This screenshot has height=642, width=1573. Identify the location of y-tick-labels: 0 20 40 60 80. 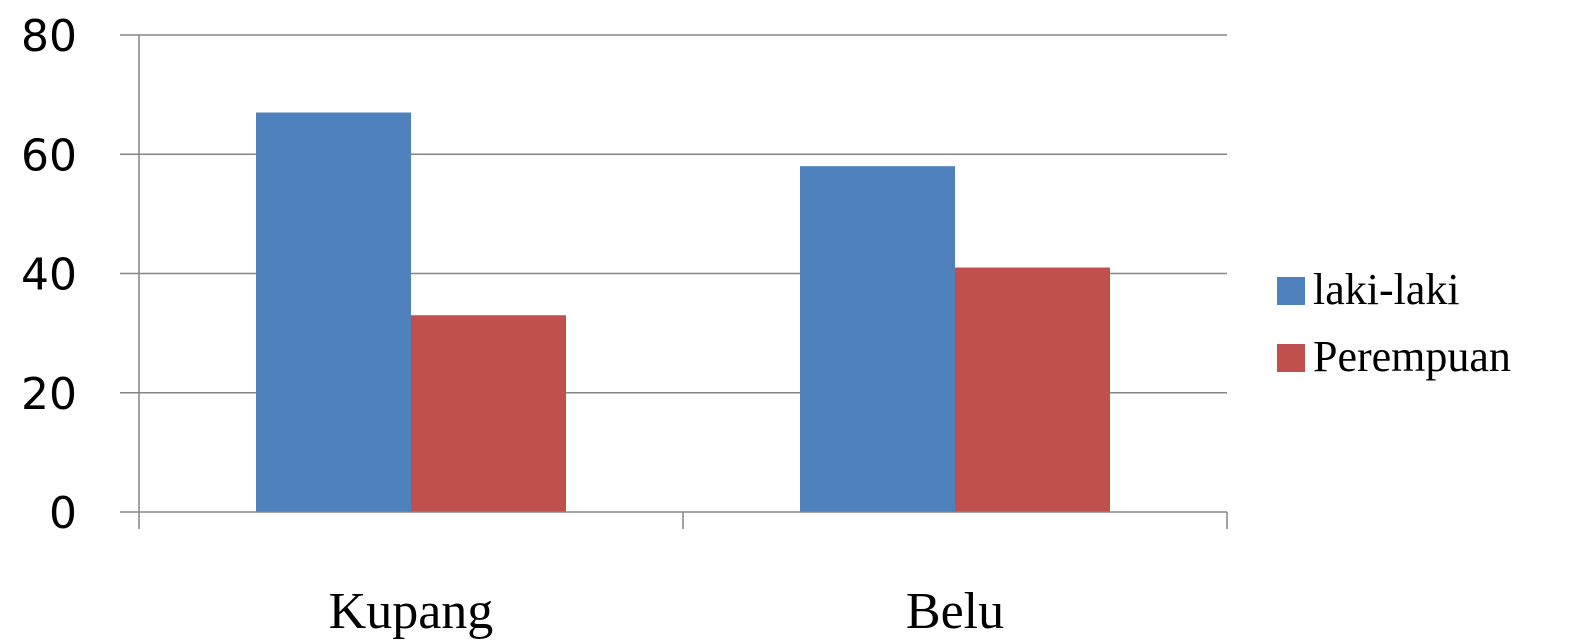
(49, 275).